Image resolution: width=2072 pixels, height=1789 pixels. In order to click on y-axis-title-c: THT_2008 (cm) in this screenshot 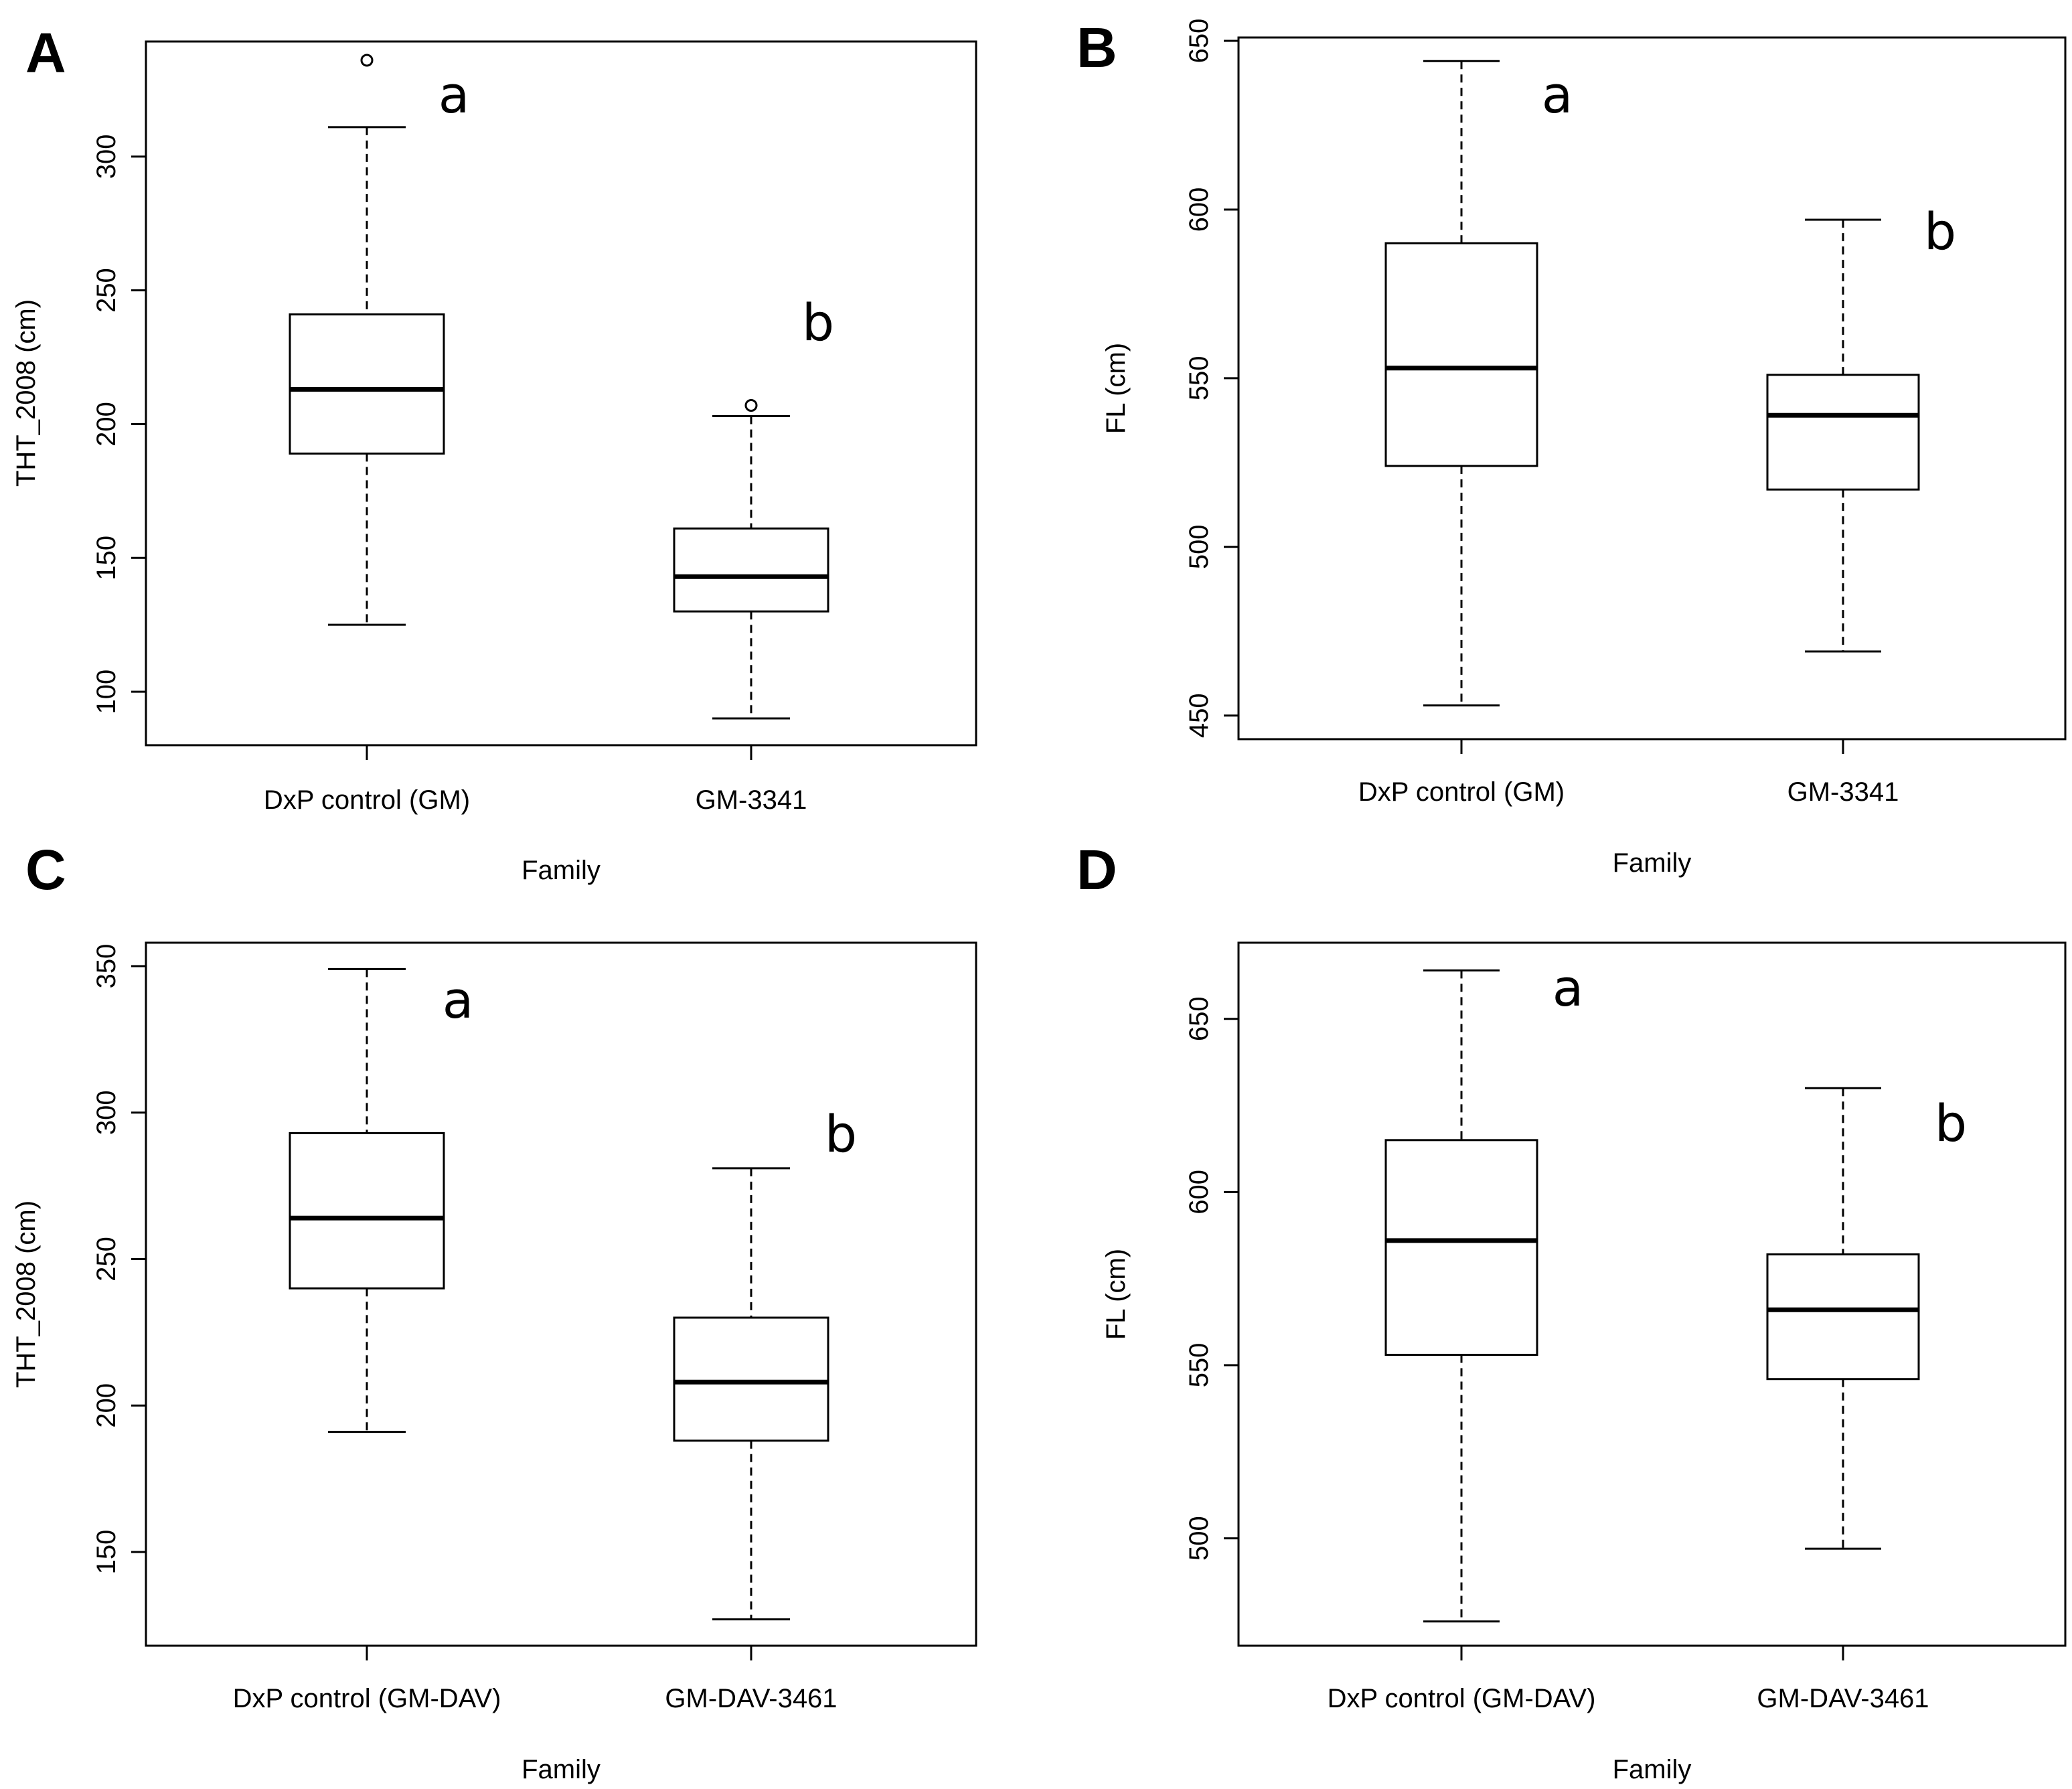, I will do `click(26, 1294)`.